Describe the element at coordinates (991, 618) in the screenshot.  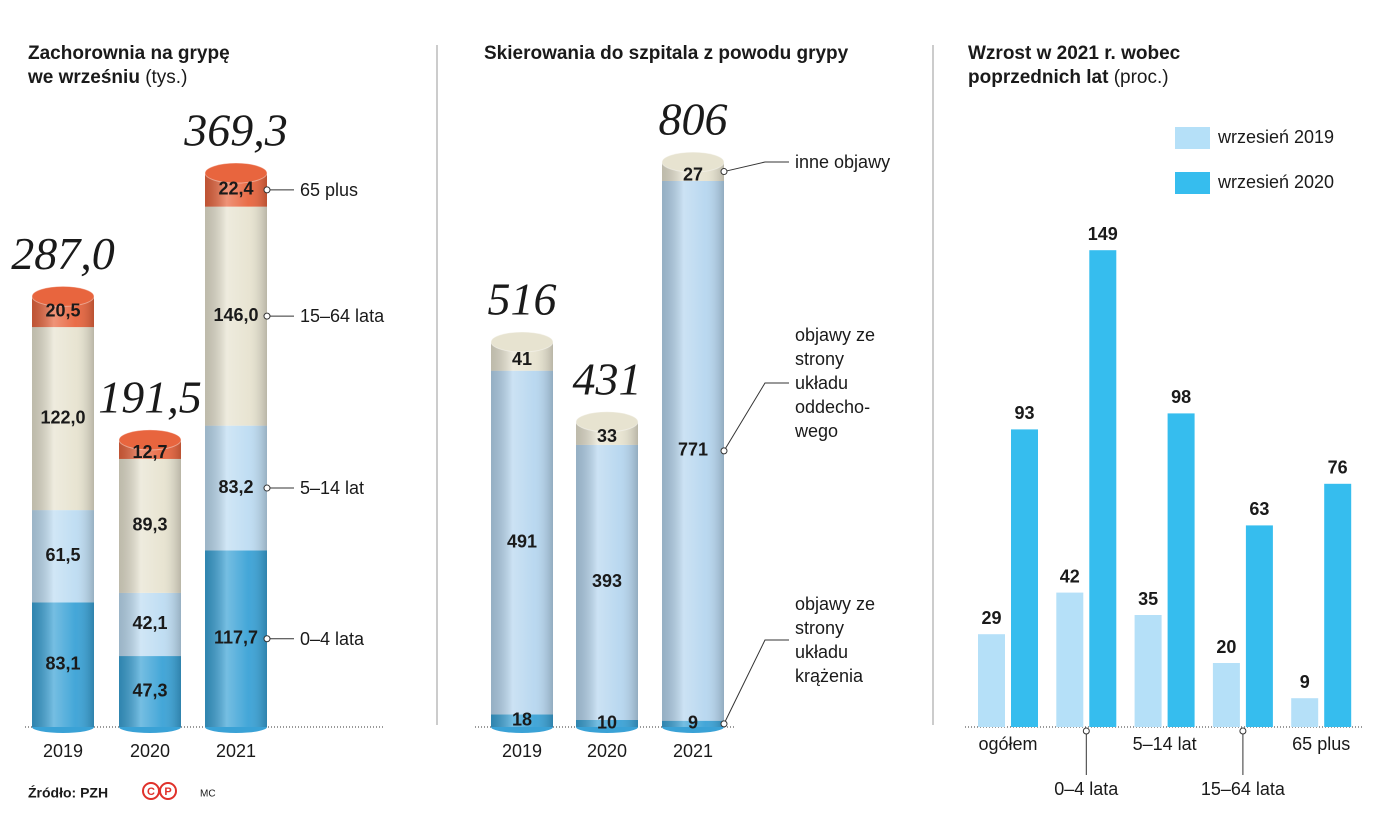
I see `value-label: 29` at that location.